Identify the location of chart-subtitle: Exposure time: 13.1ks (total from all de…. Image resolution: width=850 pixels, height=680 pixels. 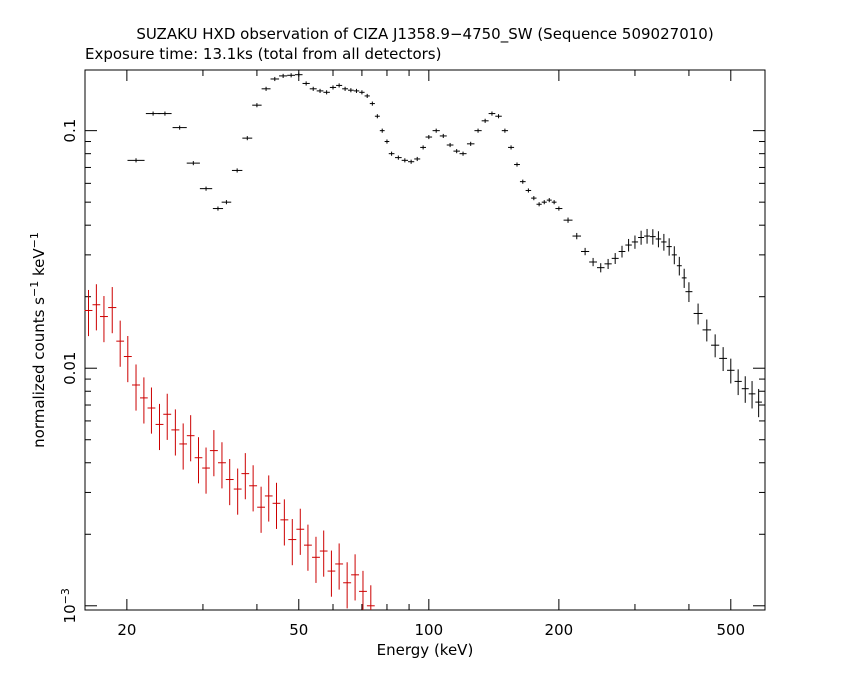
(263, 54).